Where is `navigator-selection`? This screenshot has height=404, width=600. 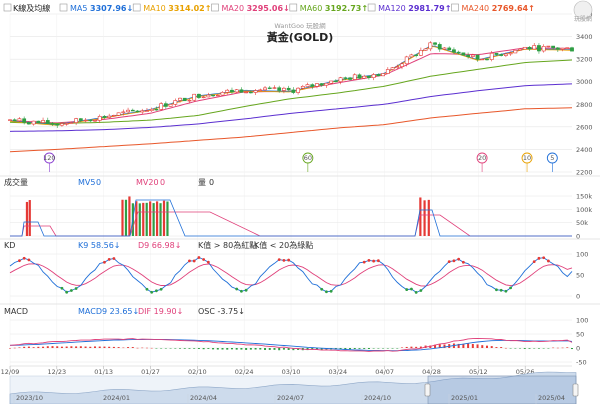
navigator-selection is located at coordinates (502, 389).